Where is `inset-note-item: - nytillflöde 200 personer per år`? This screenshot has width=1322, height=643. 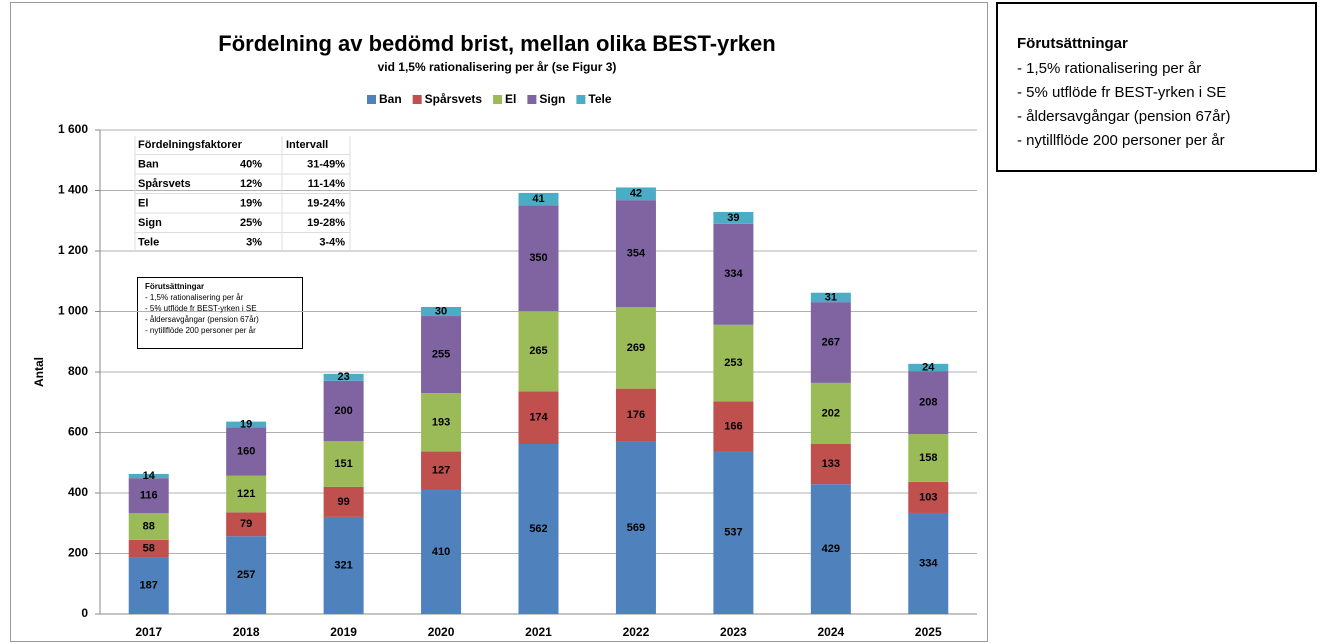 inset-note-item: - nytillflöde 200 personer per år is located at coordinates (200, 330).